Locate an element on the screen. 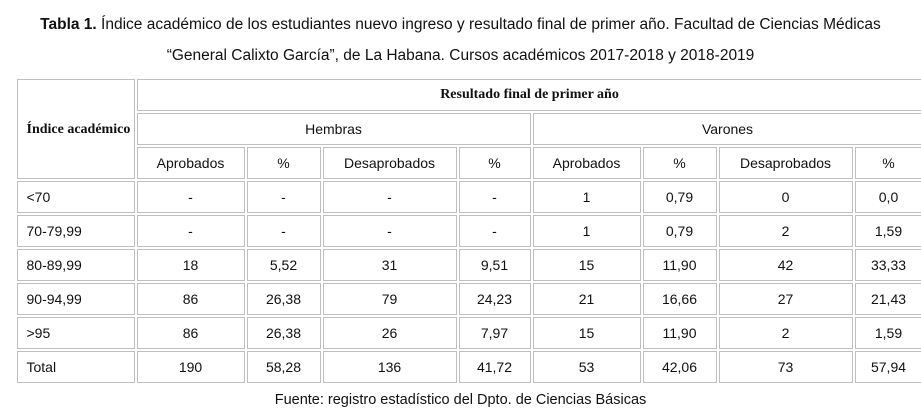 The width and height of the screenshot is (921, 420). cell-varones-desaprobados: 0 is located at coordinates (785, 197).